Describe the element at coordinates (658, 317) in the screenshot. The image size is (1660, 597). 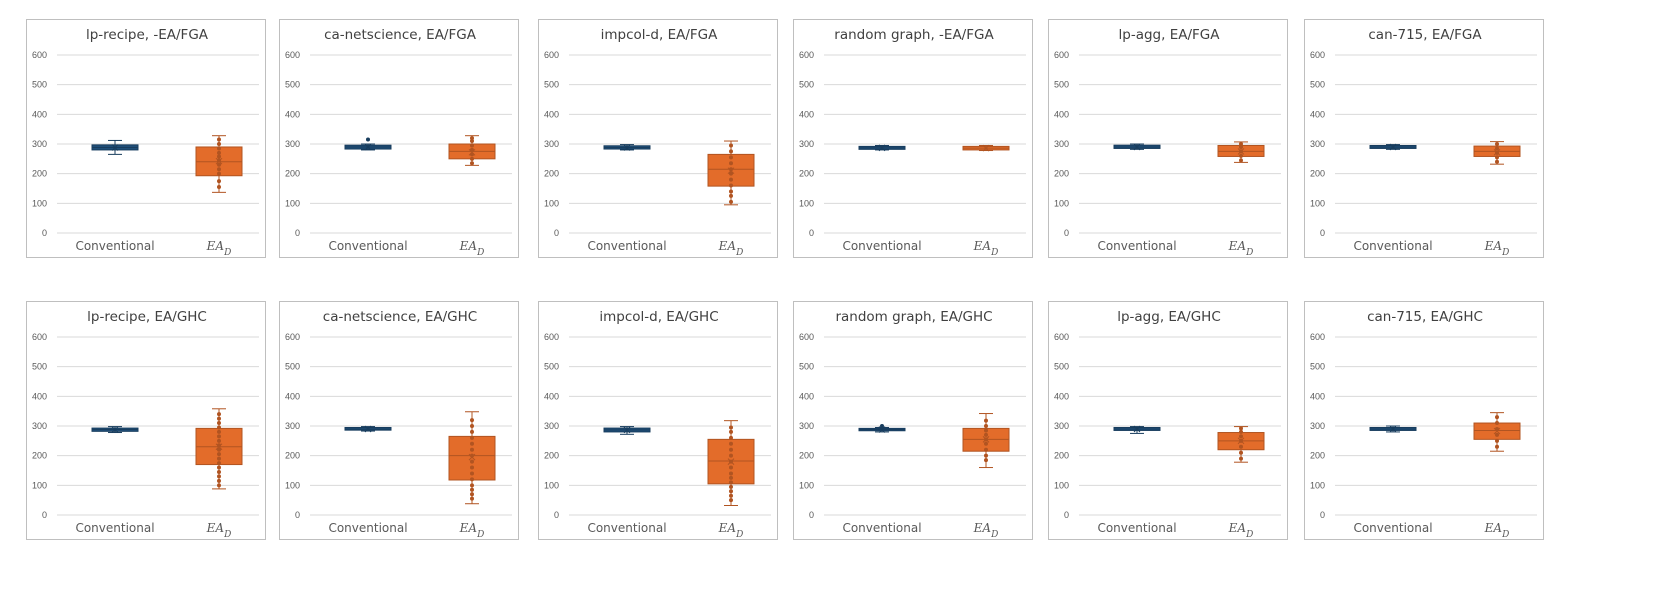
I see `chart-title: impcol-d, EA/GHC` at that location.